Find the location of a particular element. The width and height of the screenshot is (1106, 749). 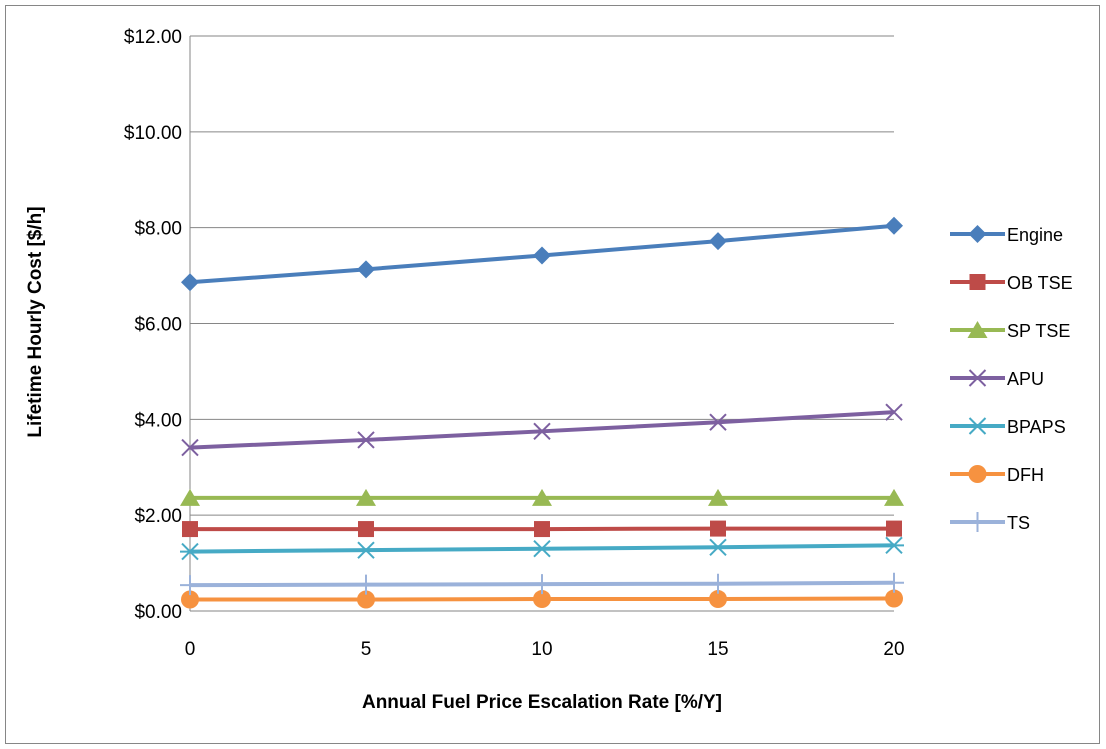

series-ob-tse is located at coordinates (542, 529).